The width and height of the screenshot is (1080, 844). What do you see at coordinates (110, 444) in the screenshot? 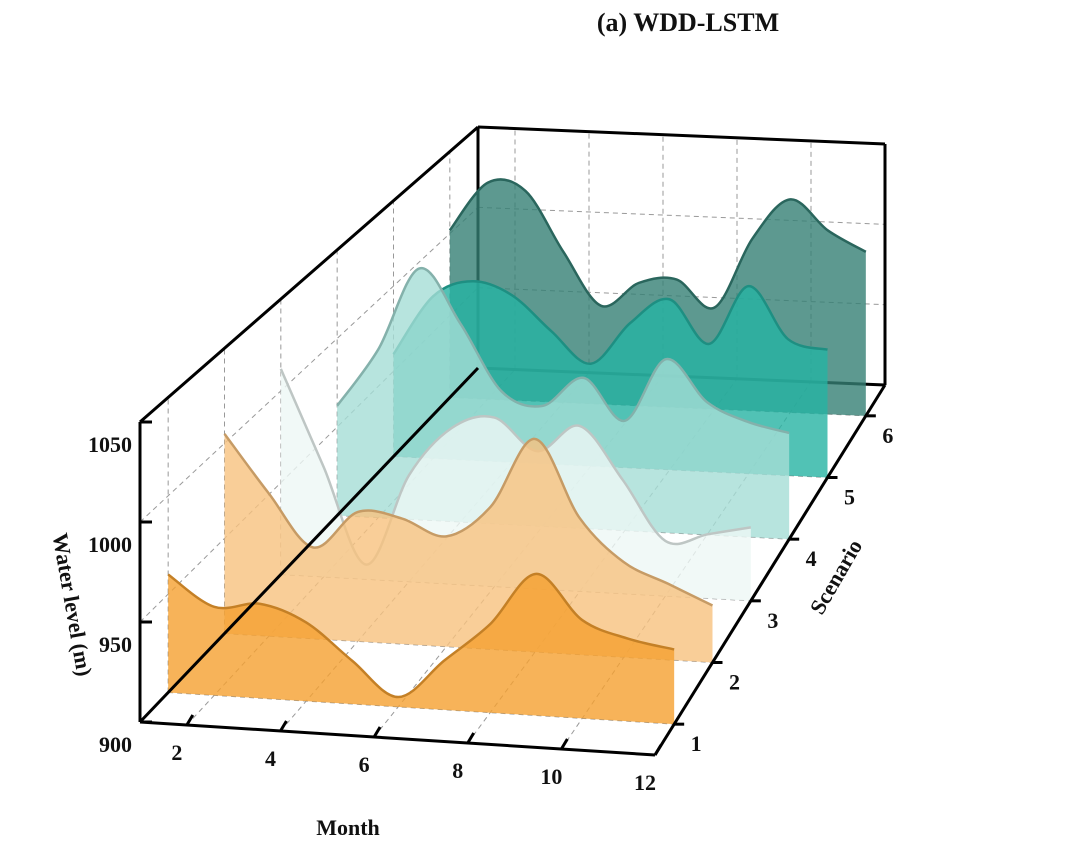
I see `y-tick-label: 1050` at bounding box center [110, 444].